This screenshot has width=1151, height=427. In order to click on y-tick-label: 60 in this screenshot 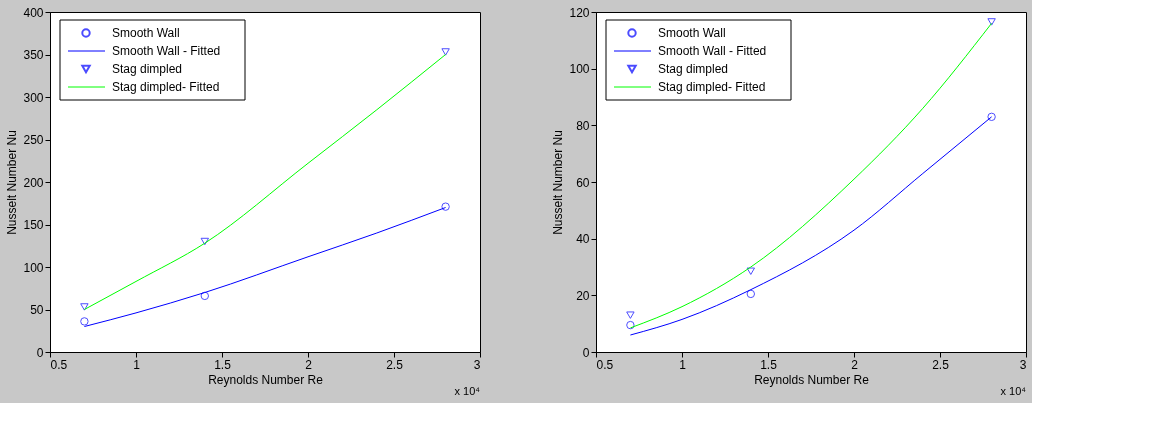, I will do `click(583, 182)`.